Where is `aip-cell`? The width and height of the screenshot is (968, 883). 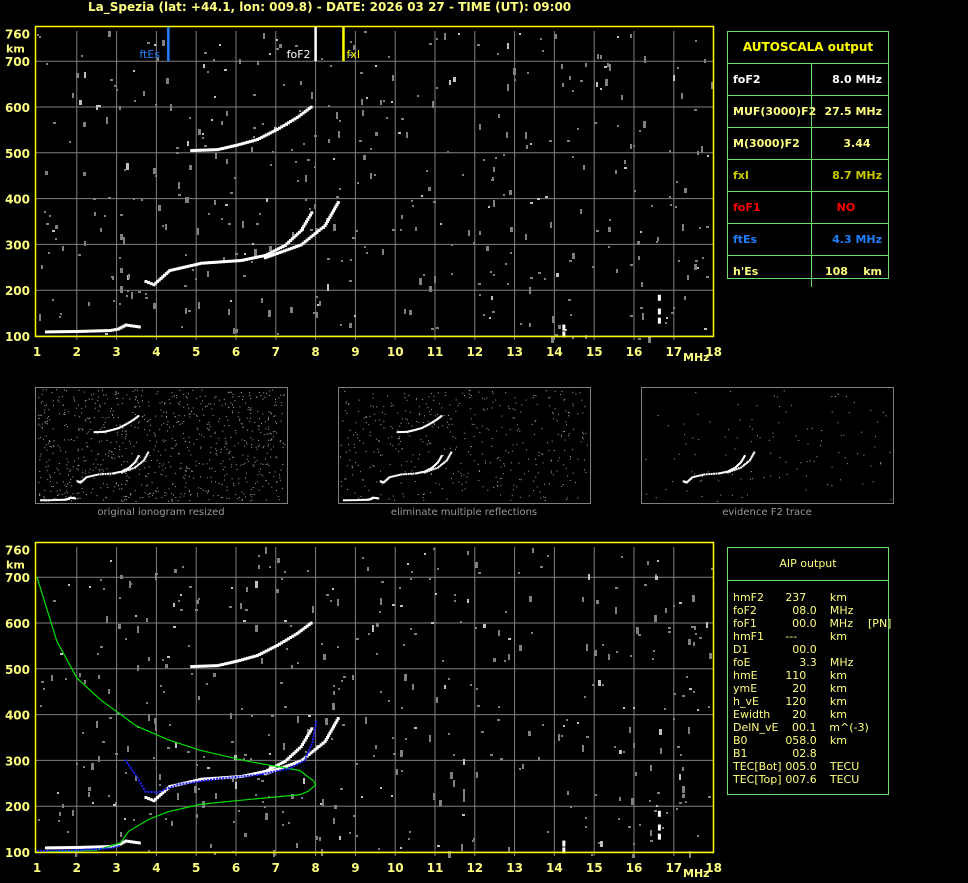
aip-cell is located at coordinates (878, 714).